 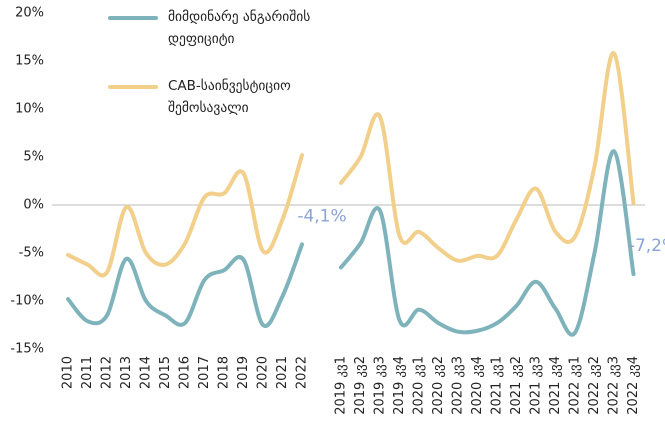 I want to click on x-tick-label: 2020 კვ1, so click(x=419, y=385).